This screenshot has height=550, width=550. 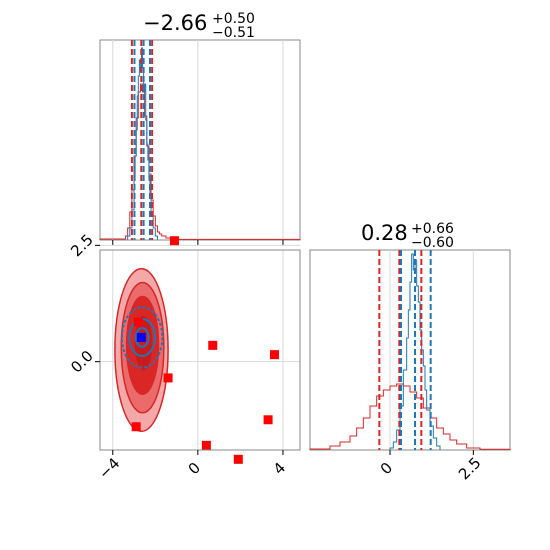 What do you see at coordinates (432, 243) in the screenshot?
I see `param2-lower: −0.60` at bounding box center [432, 243].